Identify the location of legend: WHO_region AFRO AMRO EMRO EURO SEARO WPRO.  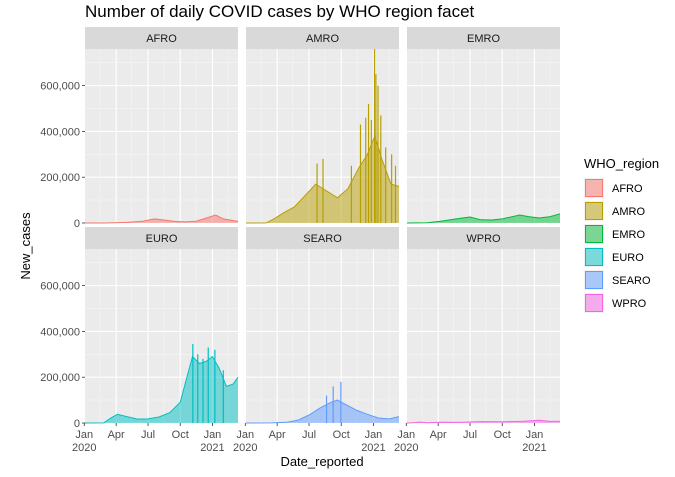
(621, 234).